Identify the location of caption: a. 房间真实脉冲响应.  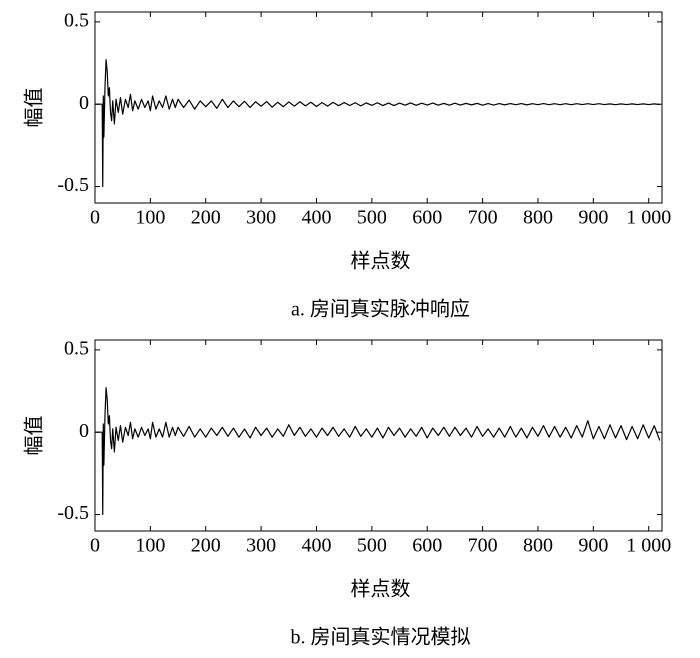
(380, 309).